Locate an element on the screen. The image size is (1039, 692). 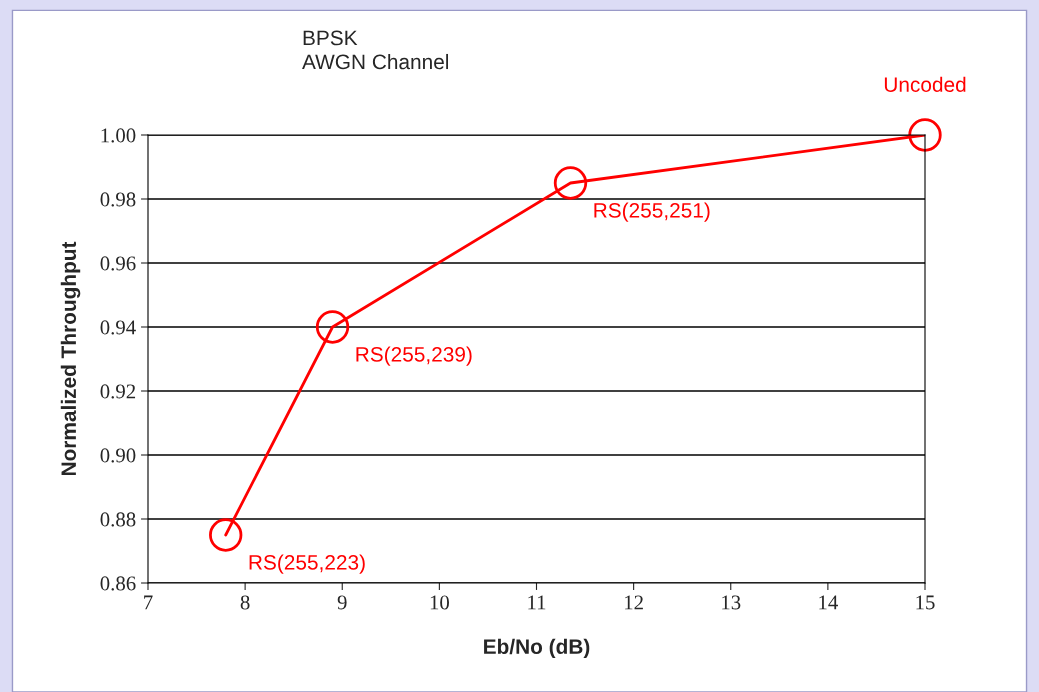
x-tick-label: 7 is located at coordinates (148, 602).